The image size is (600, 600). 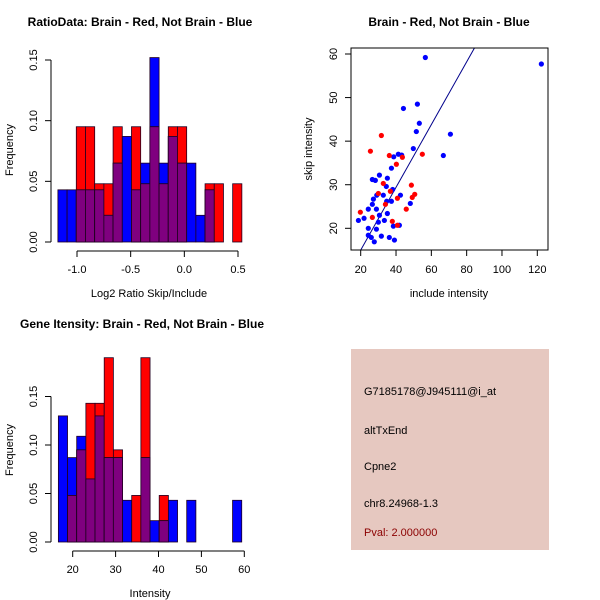 I want to click on plot-box, so click(x=449, y=149).